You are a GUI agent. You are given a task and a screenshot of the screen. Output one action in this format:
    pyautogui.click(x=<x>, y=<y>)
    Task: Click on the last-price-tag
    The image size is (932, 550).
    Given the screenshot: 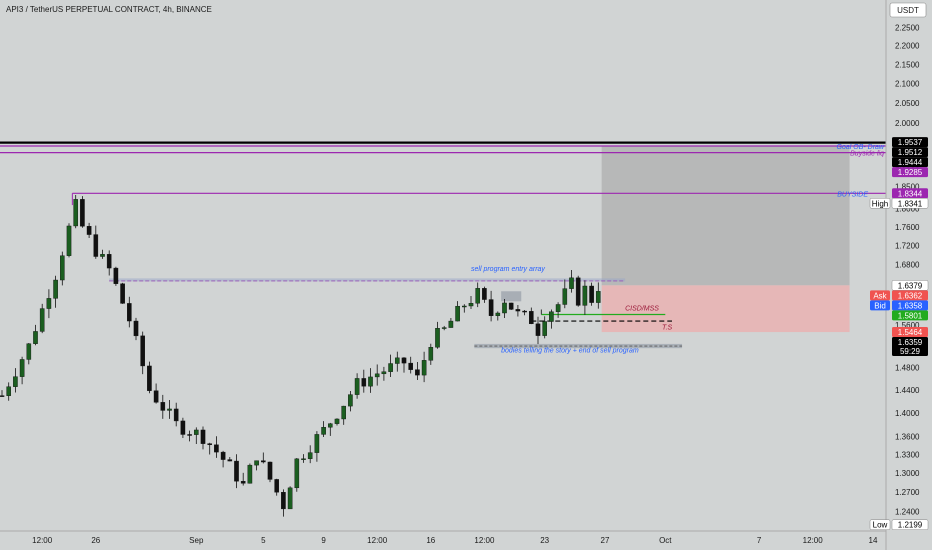 What is the action you would take?
    pyautogui.click(x=910, y=347)
    